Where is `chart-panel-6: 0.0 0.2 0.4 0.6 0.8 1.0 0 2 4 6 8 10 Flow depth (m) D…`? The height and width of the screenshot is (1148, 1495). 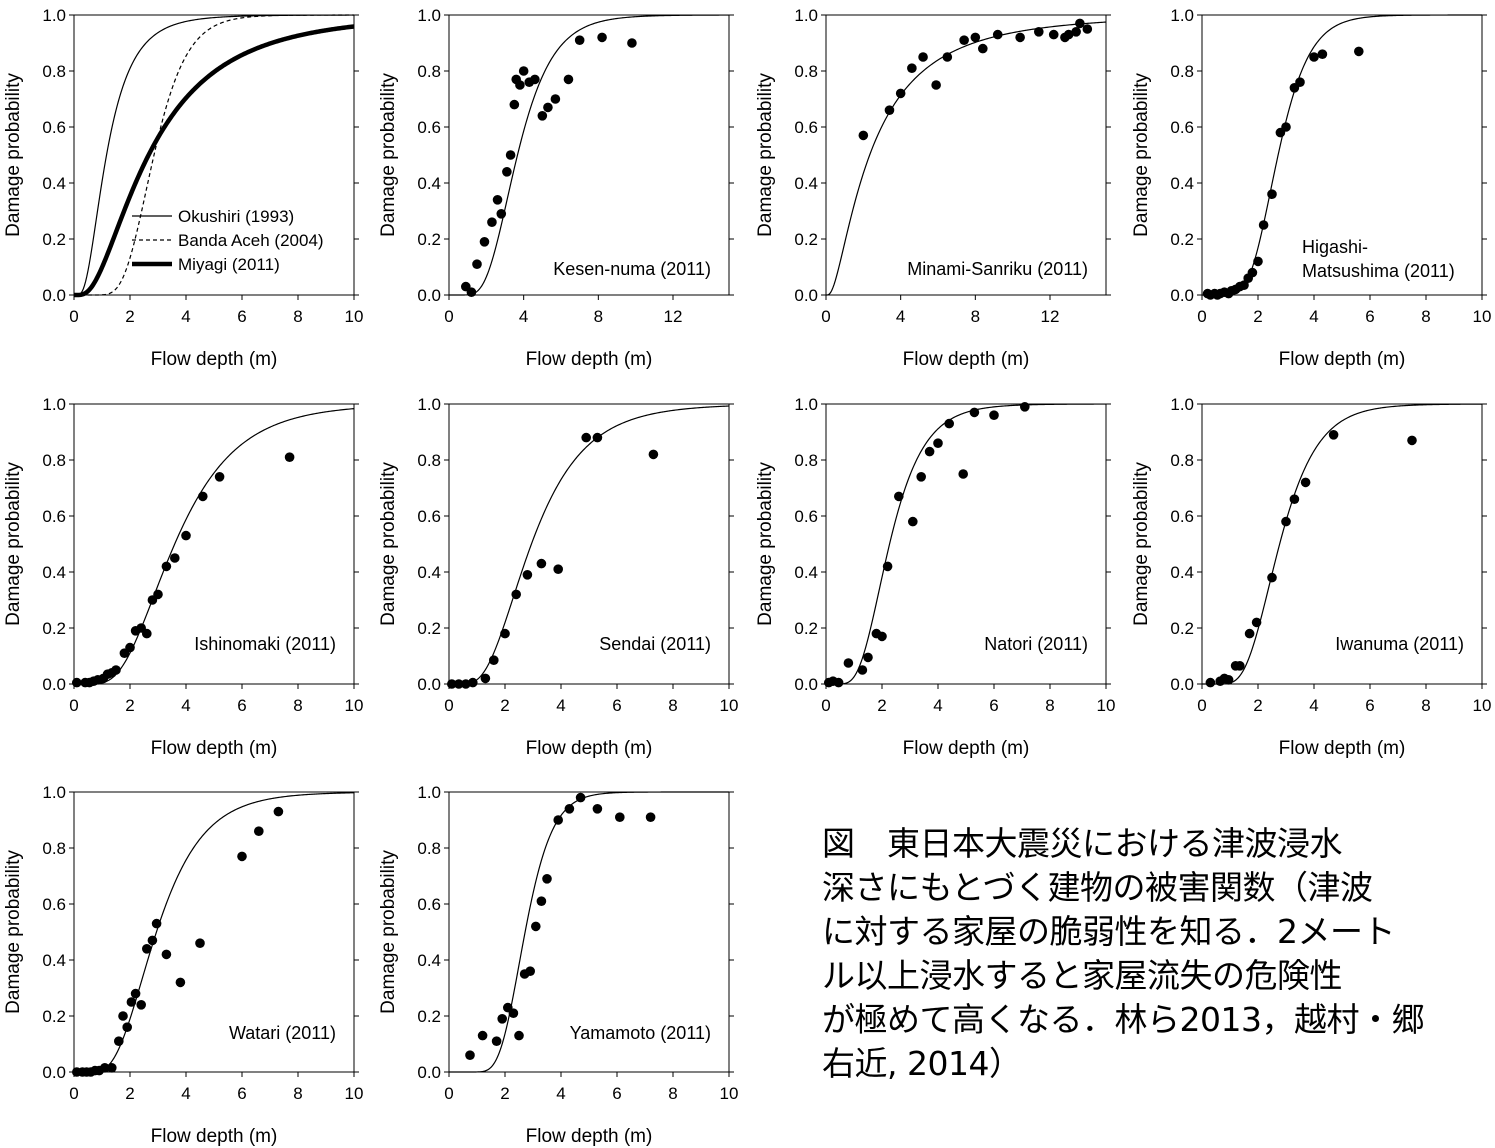 chart-panel-6: 0.0 0.2 0.4 0.6 0.8 1.0 0 2 4 6 8 10 Flow depth (m) D… is located at coordinates (558, 577).